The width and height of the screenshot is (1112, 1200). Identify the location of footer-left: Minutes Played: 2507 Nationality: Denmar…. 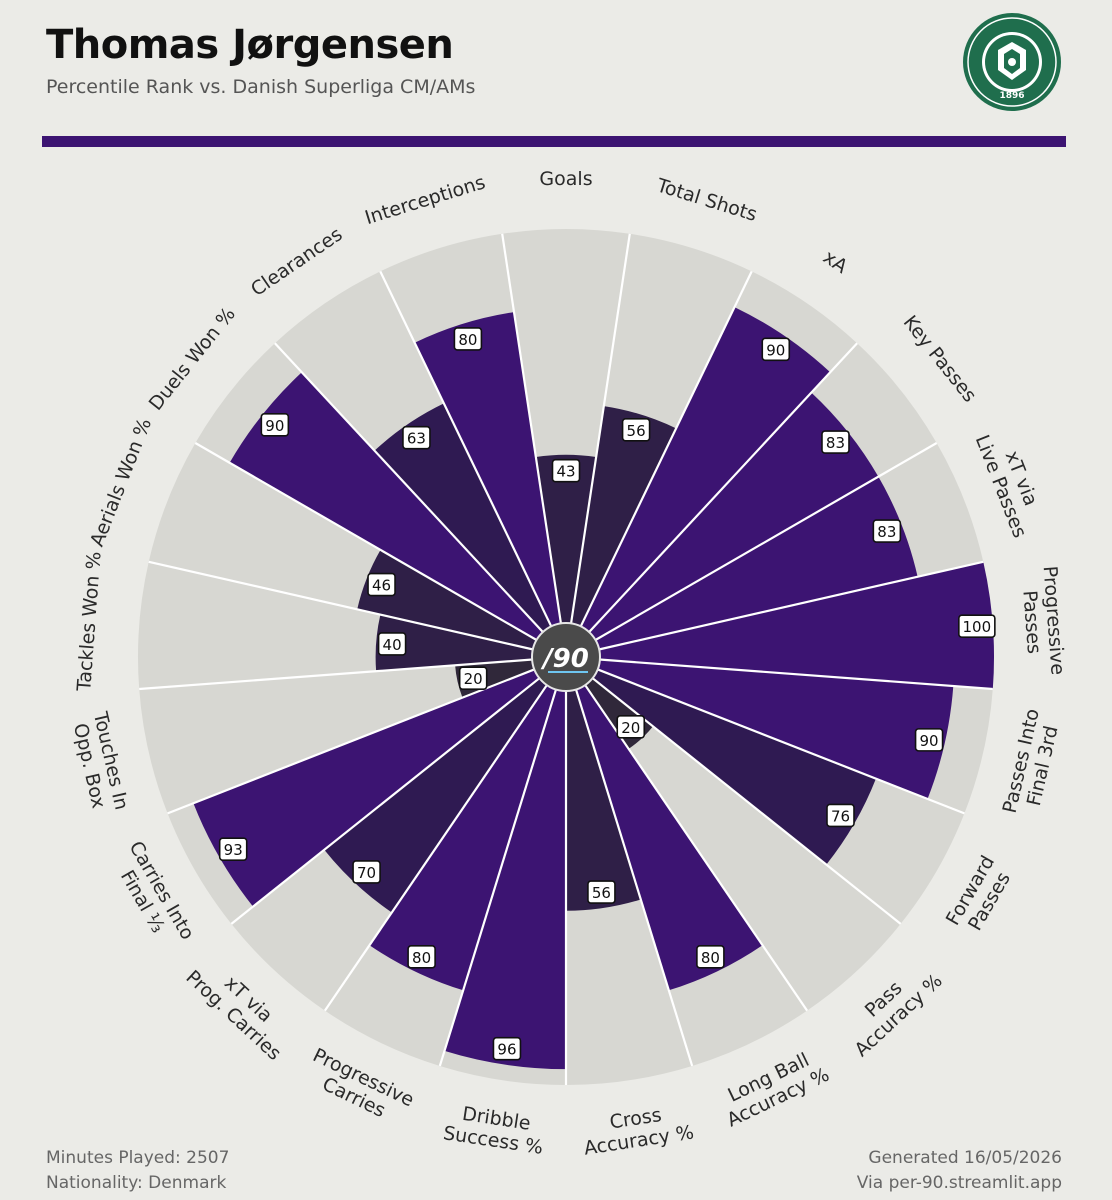
(137, 1171).